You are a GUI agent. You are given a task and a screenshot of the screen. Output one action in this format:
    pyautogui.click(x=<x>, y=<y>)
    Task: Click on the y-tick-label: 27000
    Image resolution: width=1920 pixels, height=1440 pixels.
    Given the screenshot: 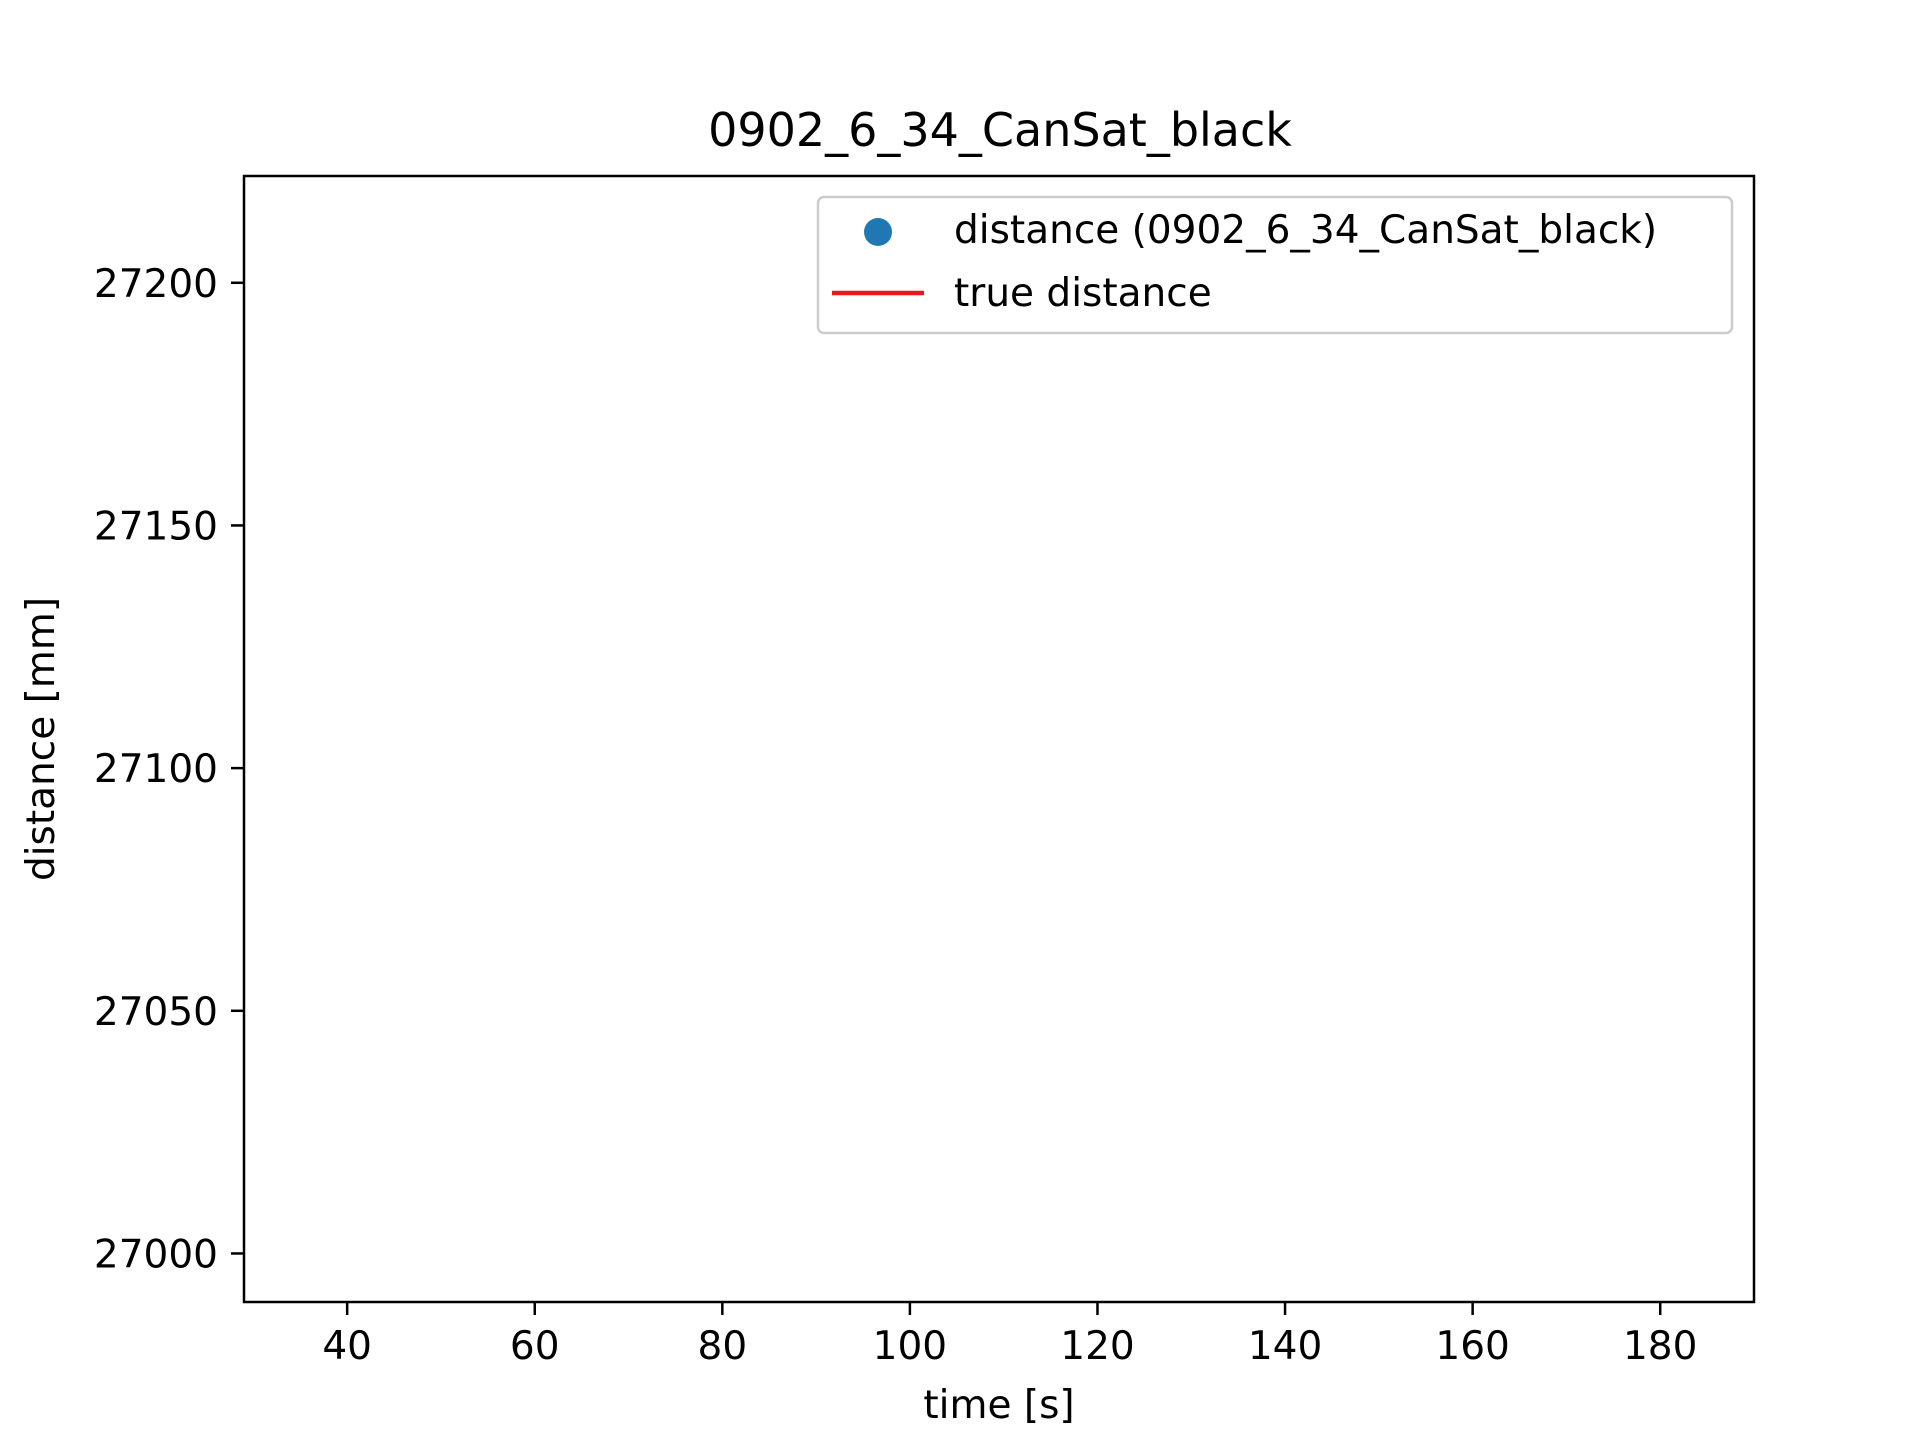 What is the action you would take?
    pyautogui.click(x=156, y=1254)
    